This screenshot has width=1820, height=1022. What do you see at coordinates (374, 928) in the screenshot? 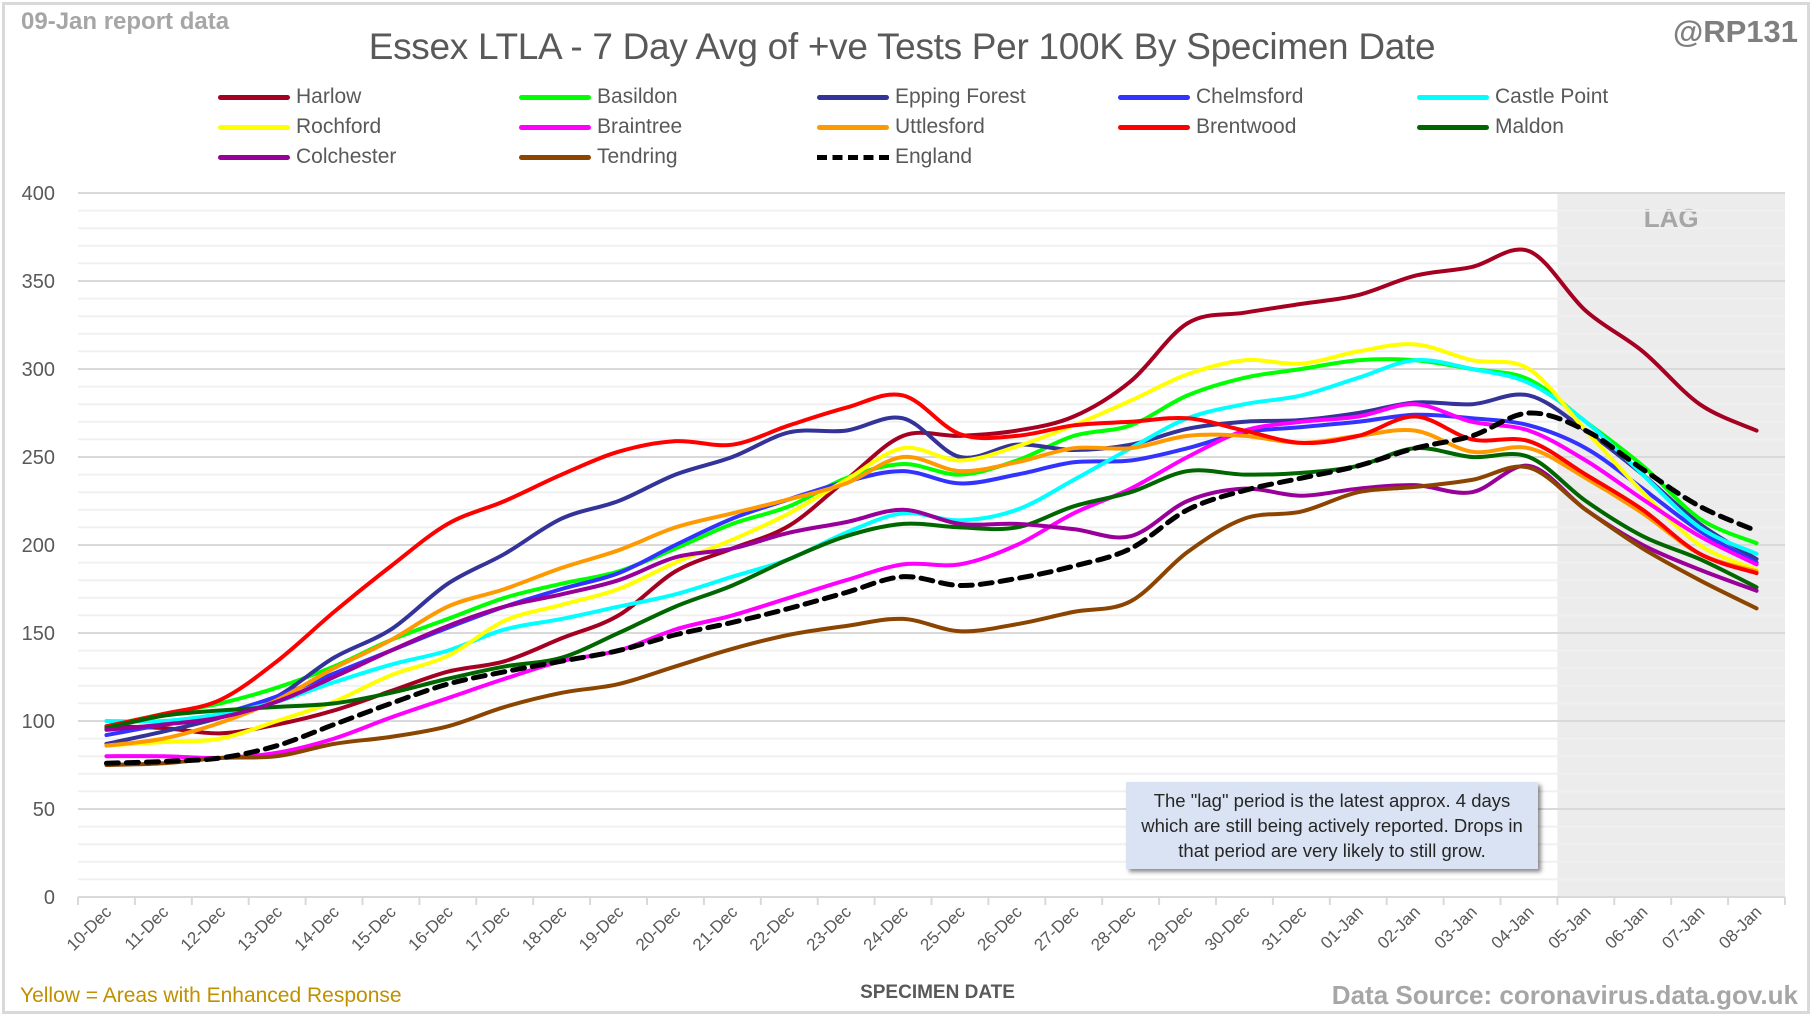
I see `x-tick-label: 15-Dec` at bounding box center [374, 928].